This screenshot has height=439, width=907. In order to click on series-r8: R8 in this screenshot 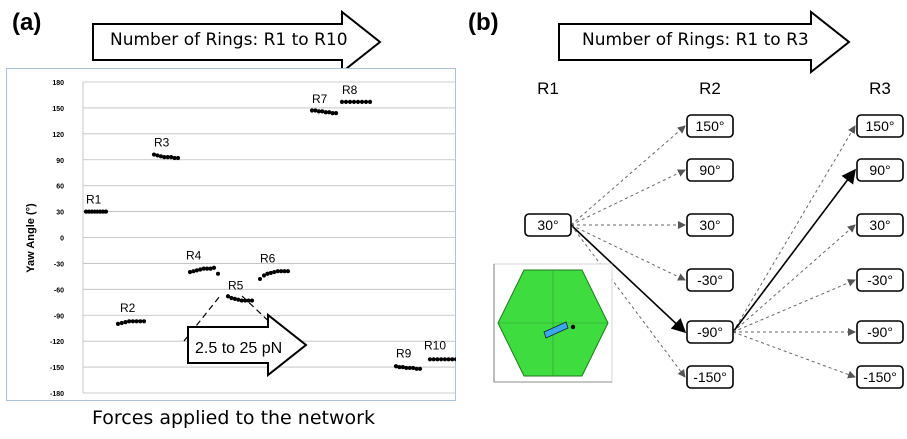, I will do `click(356, 93)`.